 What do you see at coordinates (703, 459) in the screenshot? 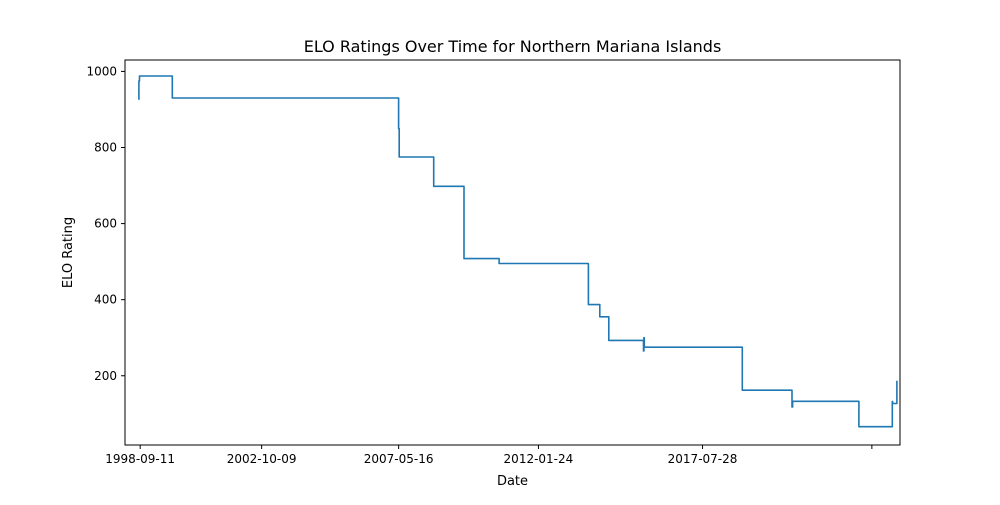
I see `x-tick-label: 2017-07-28` at bounding box center [703, 459].